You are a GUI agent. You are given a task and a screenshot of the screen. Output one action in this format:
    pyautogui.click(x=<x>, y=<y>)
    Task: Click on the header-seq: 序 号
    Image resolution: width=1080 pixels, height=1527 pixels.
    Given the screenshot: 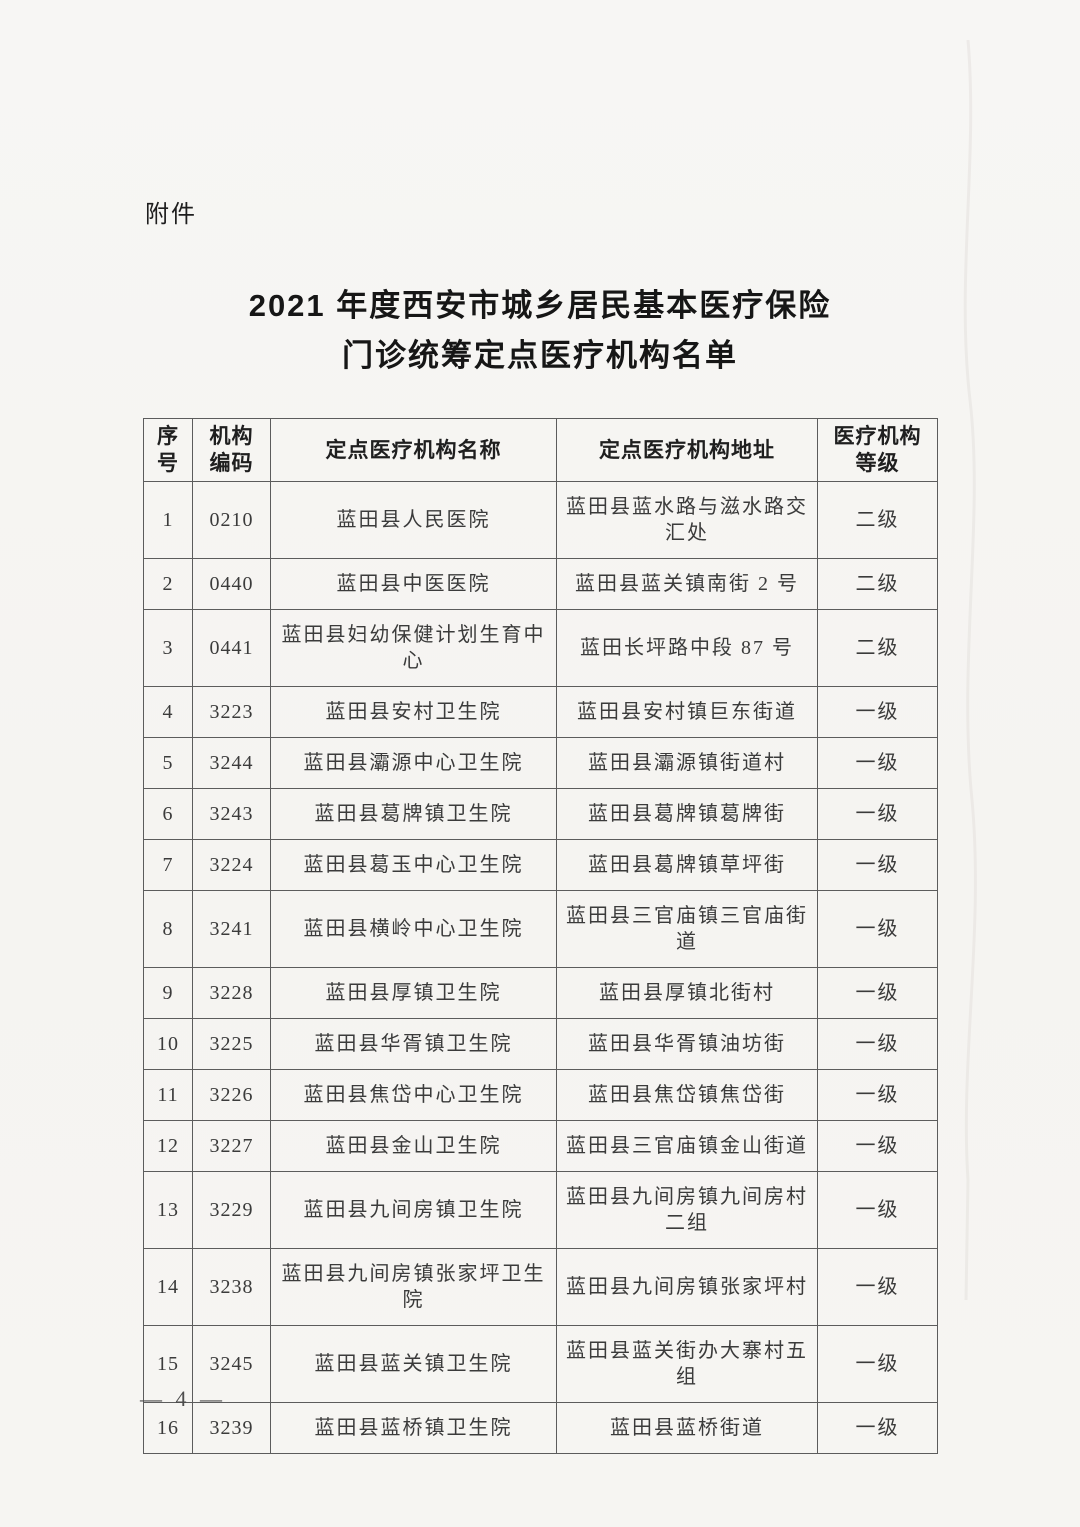 What is the action you would take?
    pyautogui.click(x=168, y=450)
    